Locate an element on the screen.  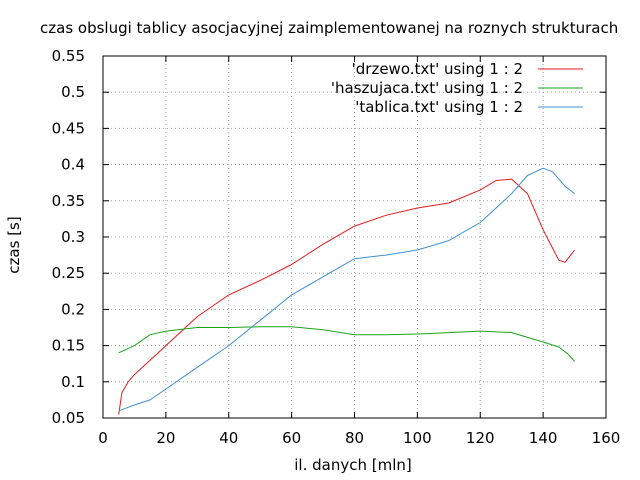
y-tick-label: 0.2 is located at coordinates (73, 309).